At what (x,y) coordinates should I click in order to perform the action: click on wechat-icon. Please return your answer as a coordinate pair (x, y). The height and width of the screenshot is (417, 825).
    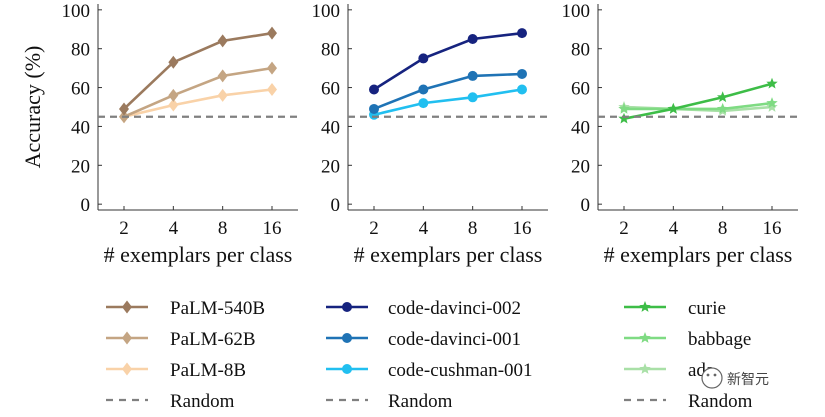
    Looking at the image, I should click on (712, 378).